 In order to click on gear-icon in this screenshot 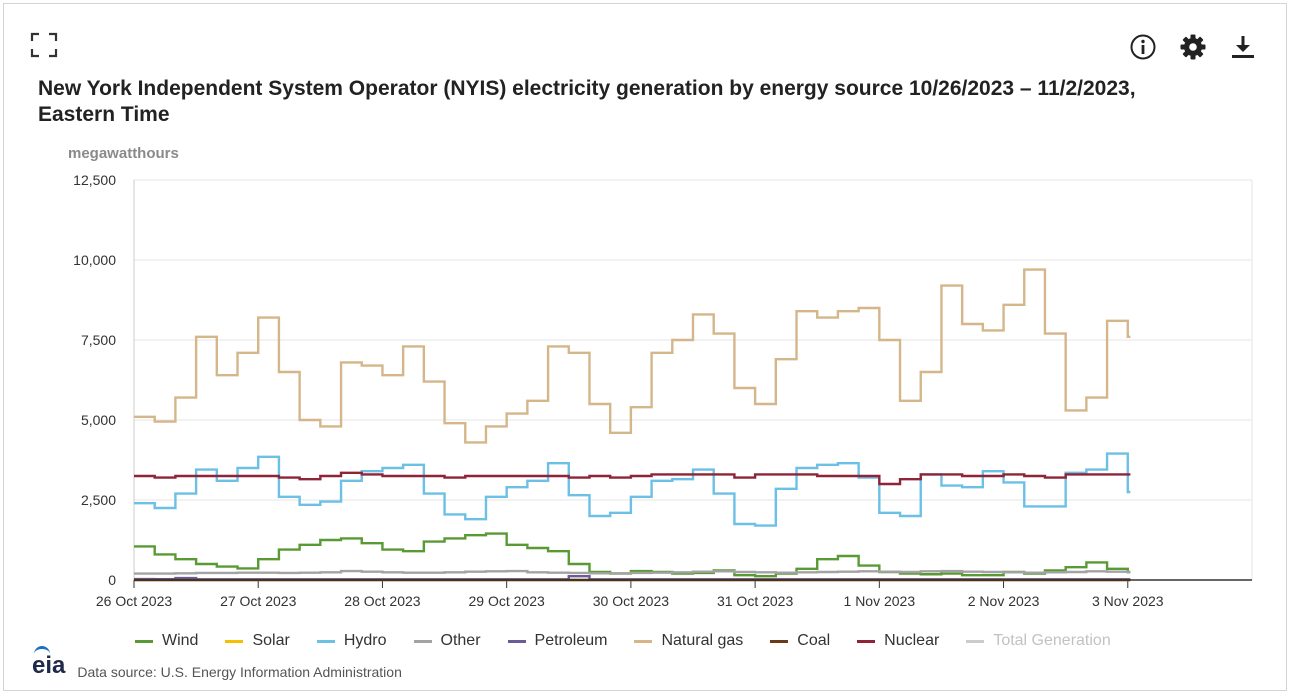, I will do `click(1193, 47)`.